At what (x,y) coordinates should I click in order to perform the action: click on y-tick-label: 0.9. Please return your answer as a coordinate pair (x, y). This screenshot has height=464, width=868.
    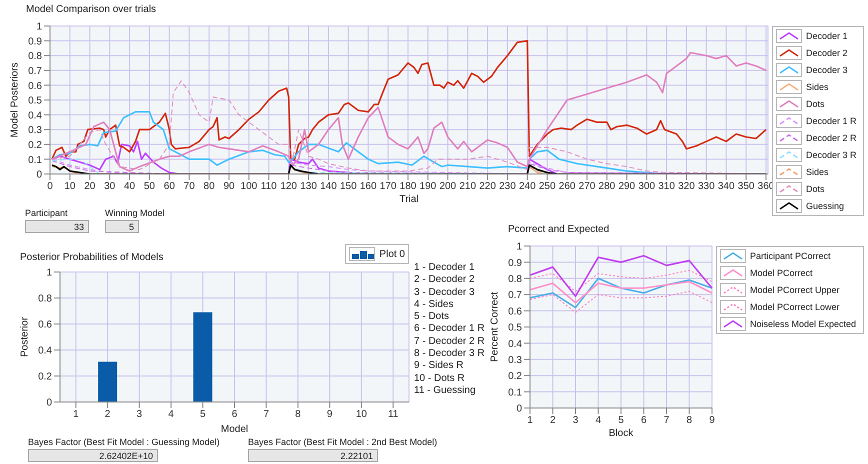
    Looking at the image, I should click on (515, 263).